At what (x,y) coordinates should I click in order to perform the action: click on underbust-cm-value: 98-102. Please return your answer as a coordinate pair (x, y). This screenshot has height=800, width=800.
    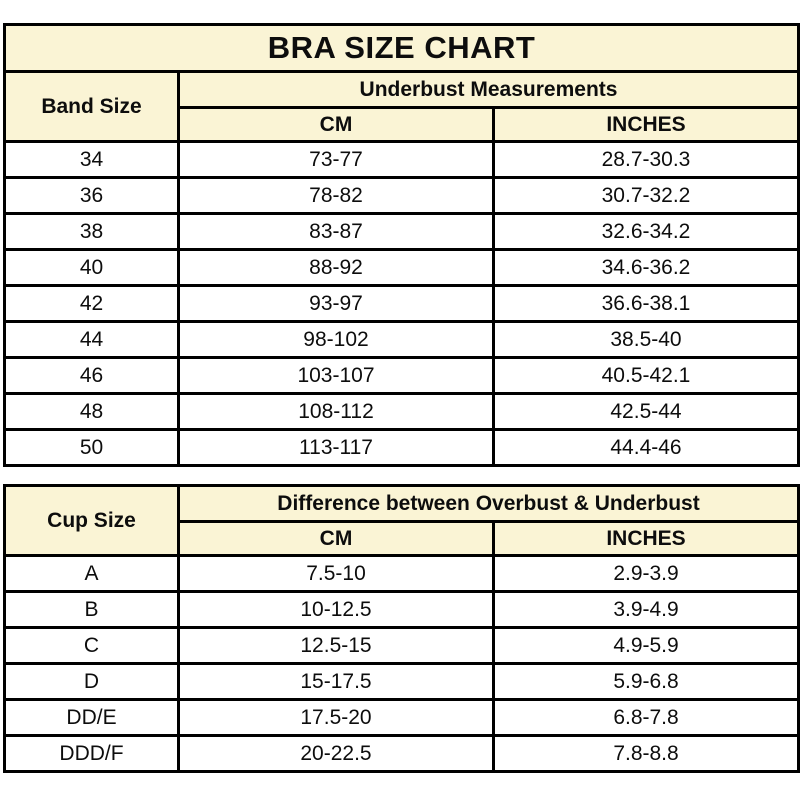
    Looking at the image, I should click on (336, 339).